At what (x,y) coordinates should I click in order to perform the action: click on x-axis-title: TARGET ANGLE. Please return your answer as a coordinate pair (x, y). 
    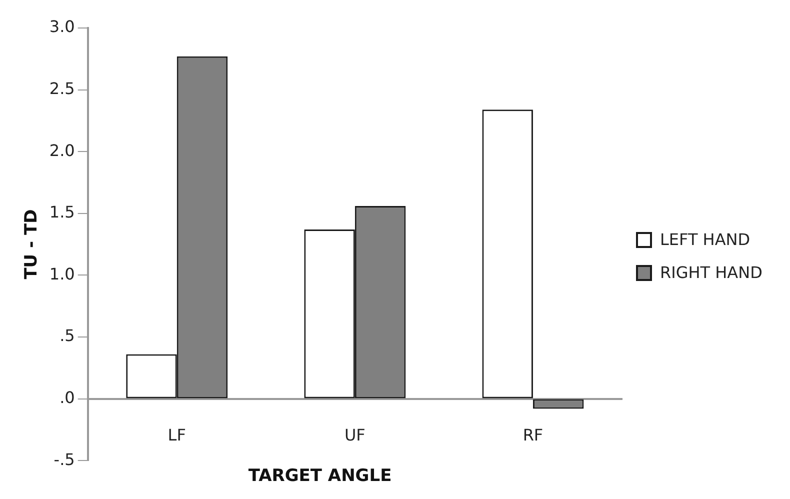
    Looking at the image, I should click on (320, 476).